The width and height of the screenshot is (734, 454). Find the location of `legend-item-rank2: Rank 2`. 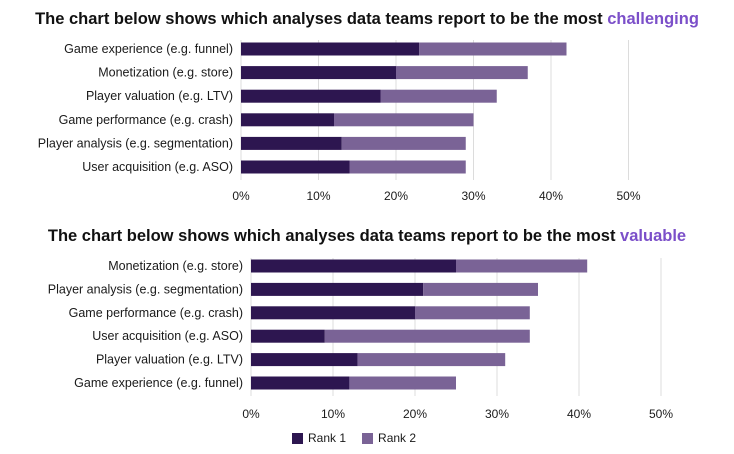

legend-item-rank2: Rank 2 is located at coordinates (389, 438).